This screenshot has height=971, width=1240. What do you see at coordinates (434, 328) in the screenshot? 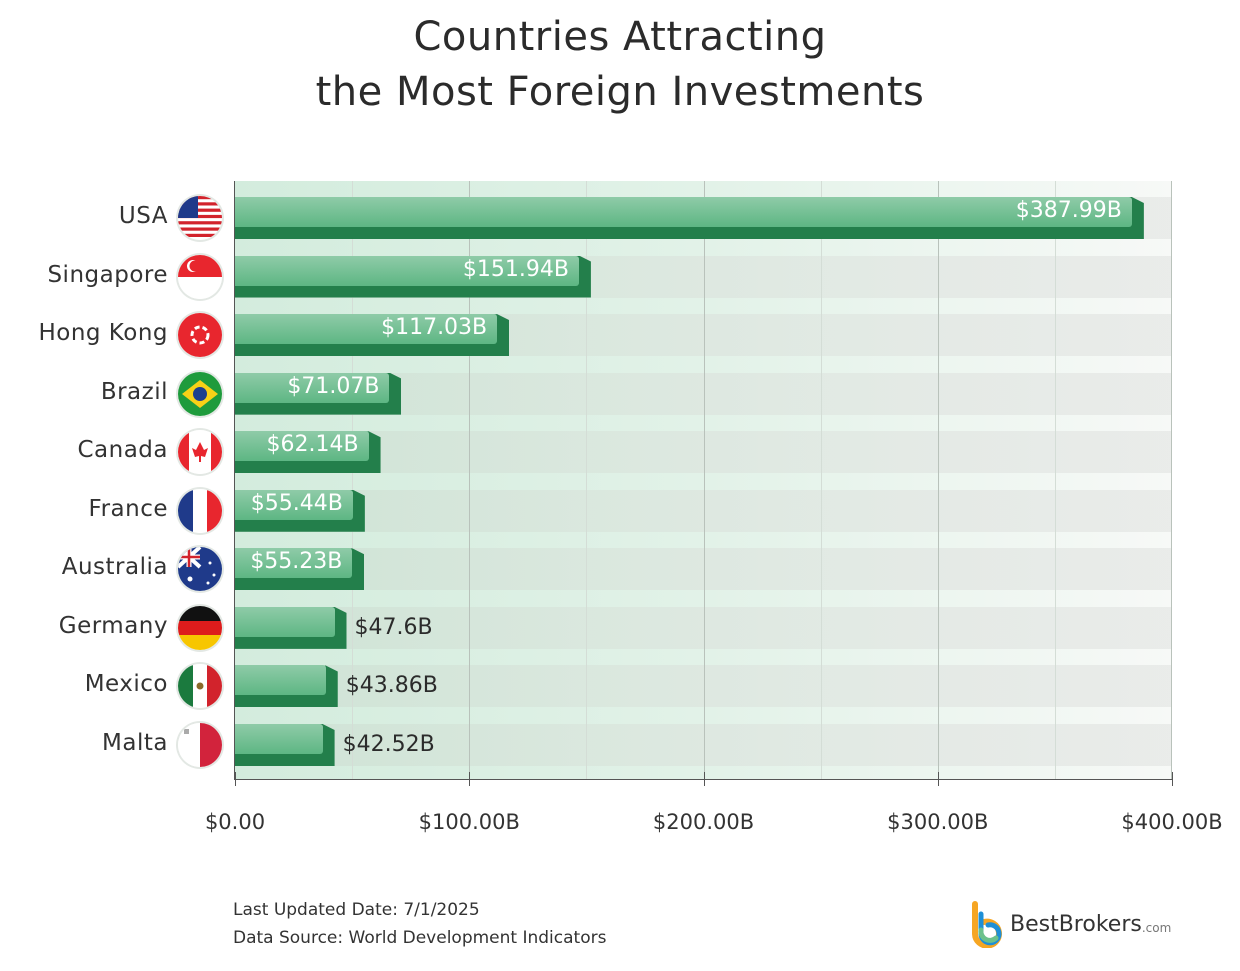
I see `value-label: $117.03B` at bounding box center [434, 328].